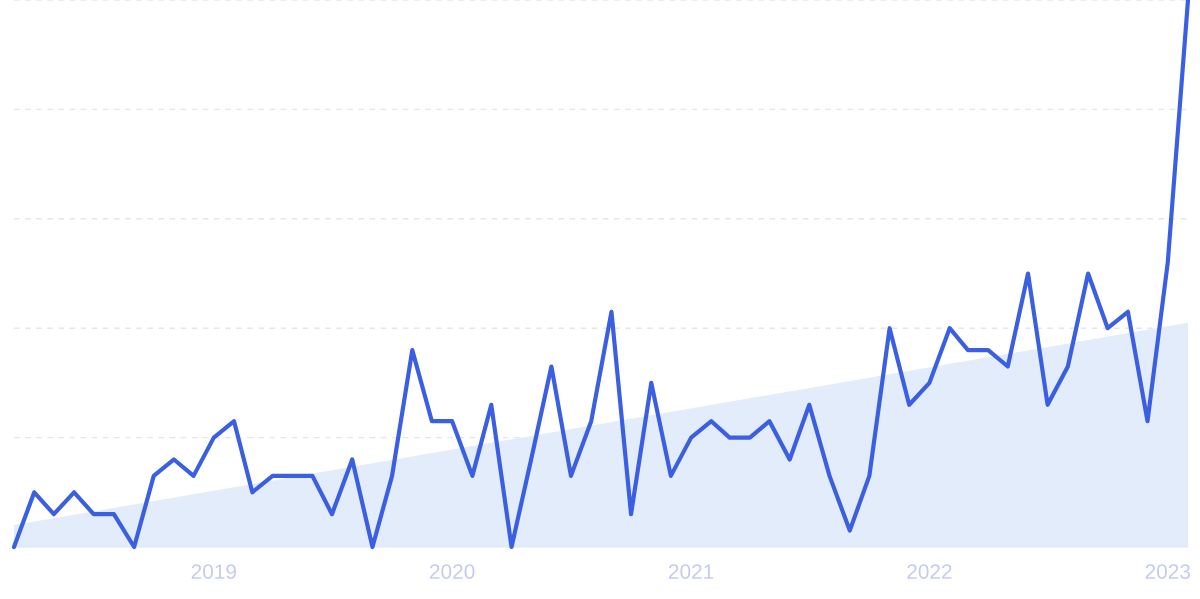  Describe the element at coordinates (691, 571) in the screenshot. I see `x-tick-label: 2021` at that location.